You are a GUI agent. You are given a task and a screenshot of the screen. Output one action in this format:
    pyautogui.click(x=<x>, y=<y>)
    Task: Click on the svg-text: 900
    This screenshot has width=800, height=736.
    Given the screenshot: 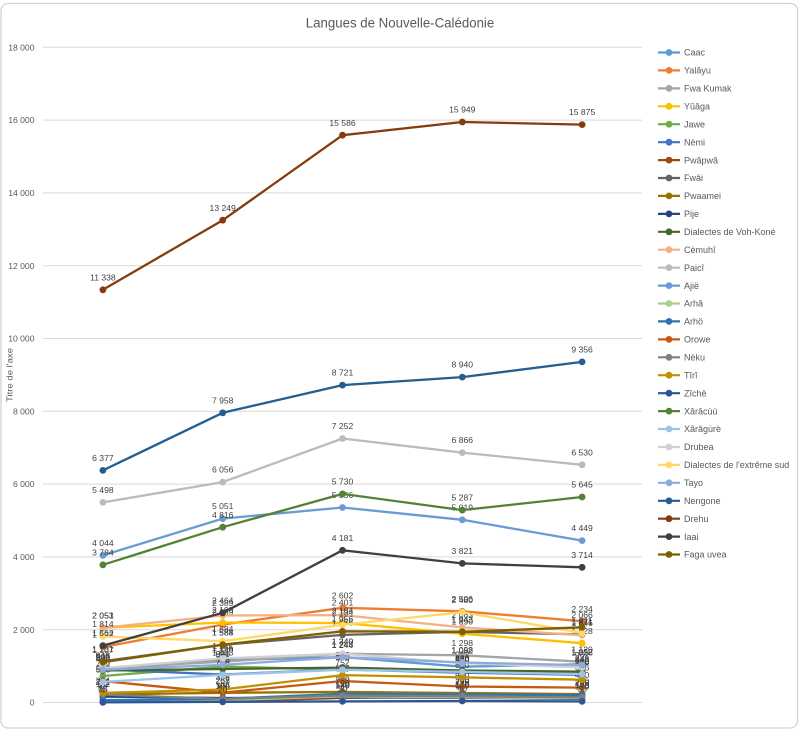 What is the action you would take?
    pyautogui.click(x=103, y=657)
    